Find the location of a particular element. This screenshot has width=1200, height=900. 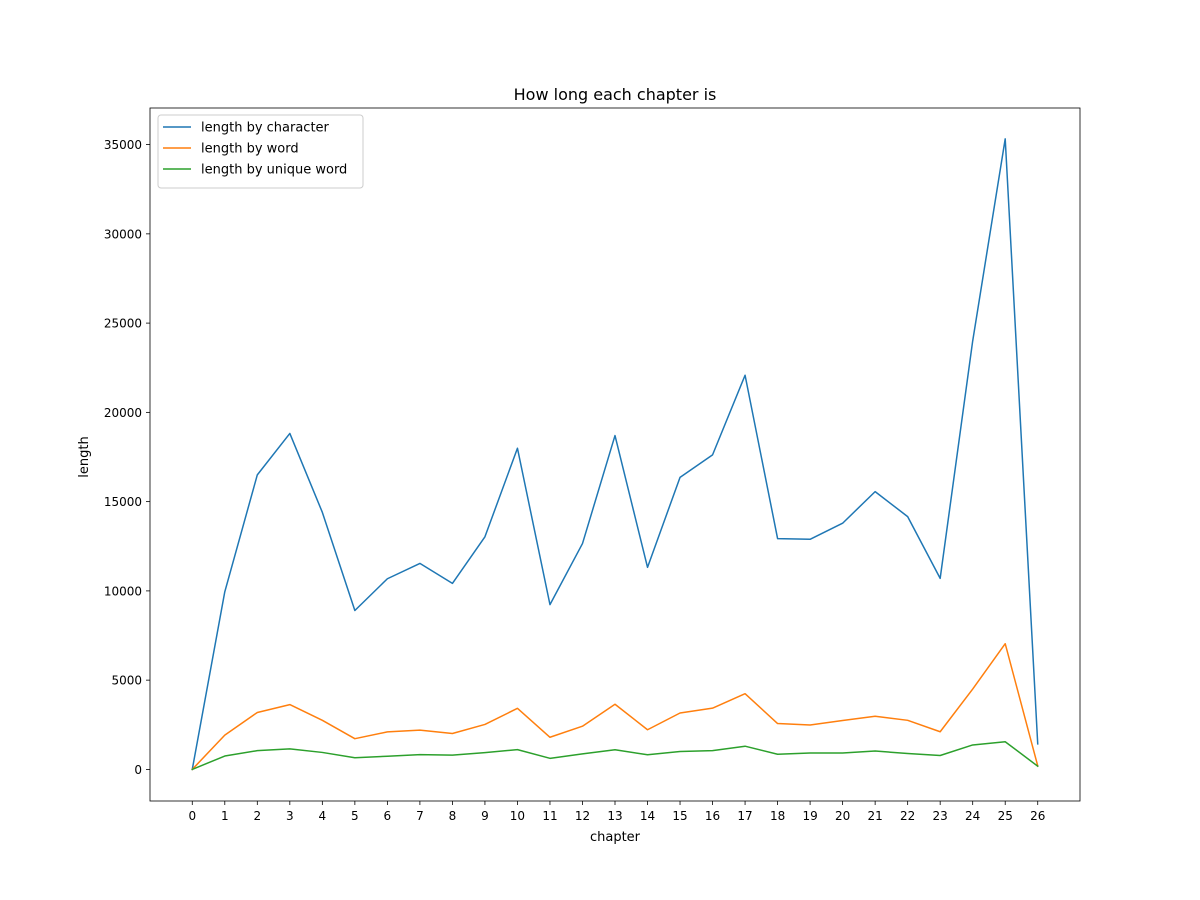

legend-box is located at coordinates (260, 151).